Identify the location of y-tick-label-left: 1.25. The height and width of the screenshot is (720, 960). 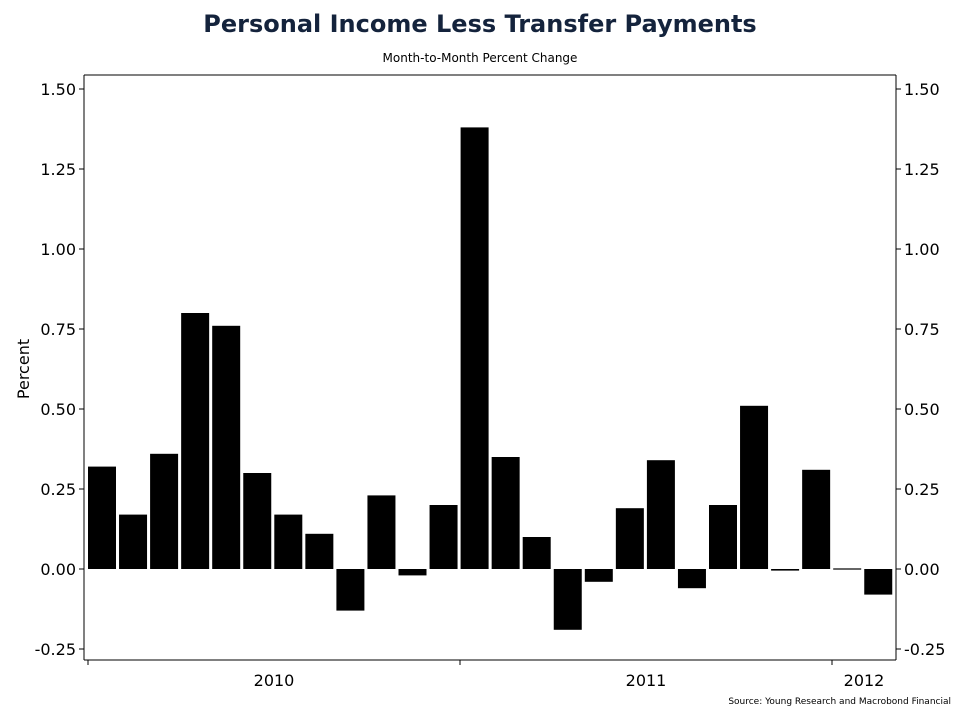
(58, 169).